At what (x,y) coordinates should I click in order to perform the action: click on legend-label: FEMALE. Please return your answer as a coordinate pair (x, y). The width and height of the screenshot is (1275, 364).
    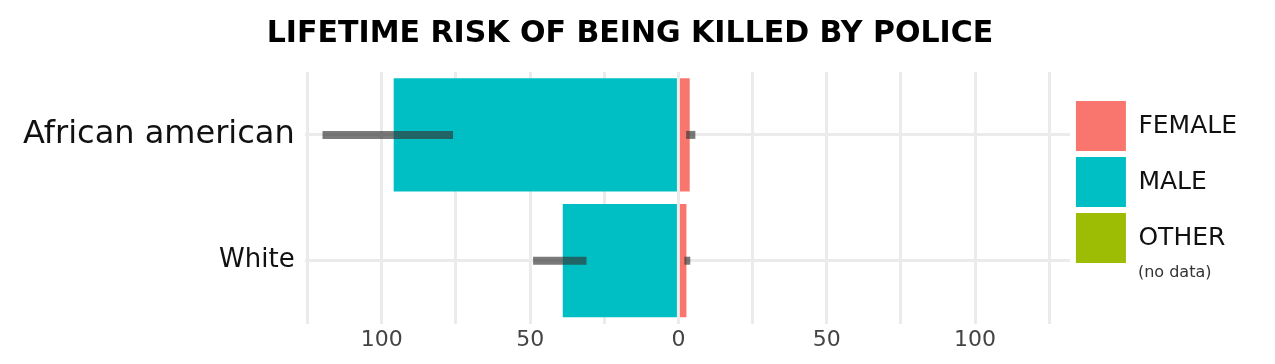
    Looking at the image, I should click on (1188, 124).